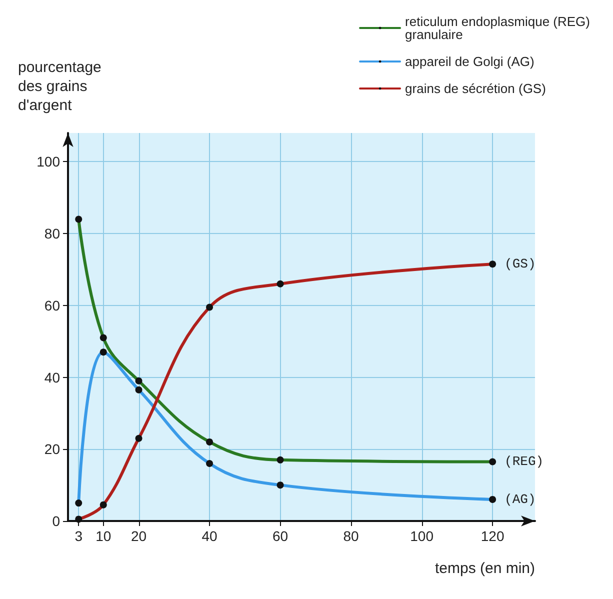  I want to click on x-tick-label: 20, so click(138, 536).